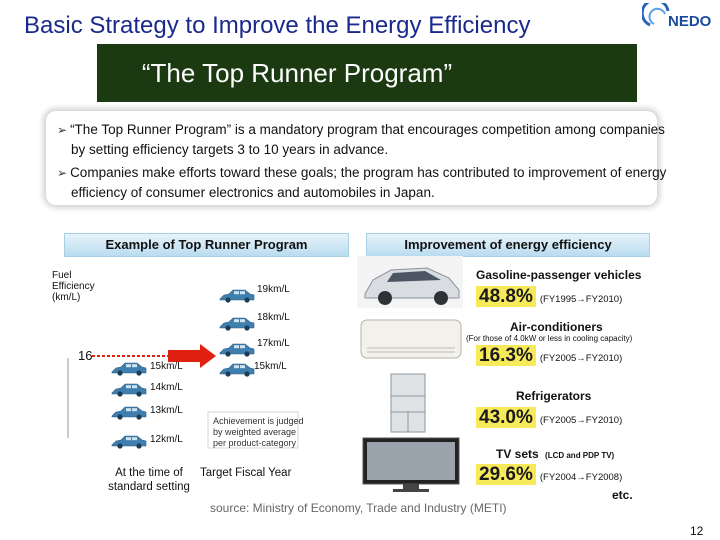  Describe the element at coordinates (508, 245) in the screenshot. I see `right-panel-header: Improvement of energy efficiency` at that location.